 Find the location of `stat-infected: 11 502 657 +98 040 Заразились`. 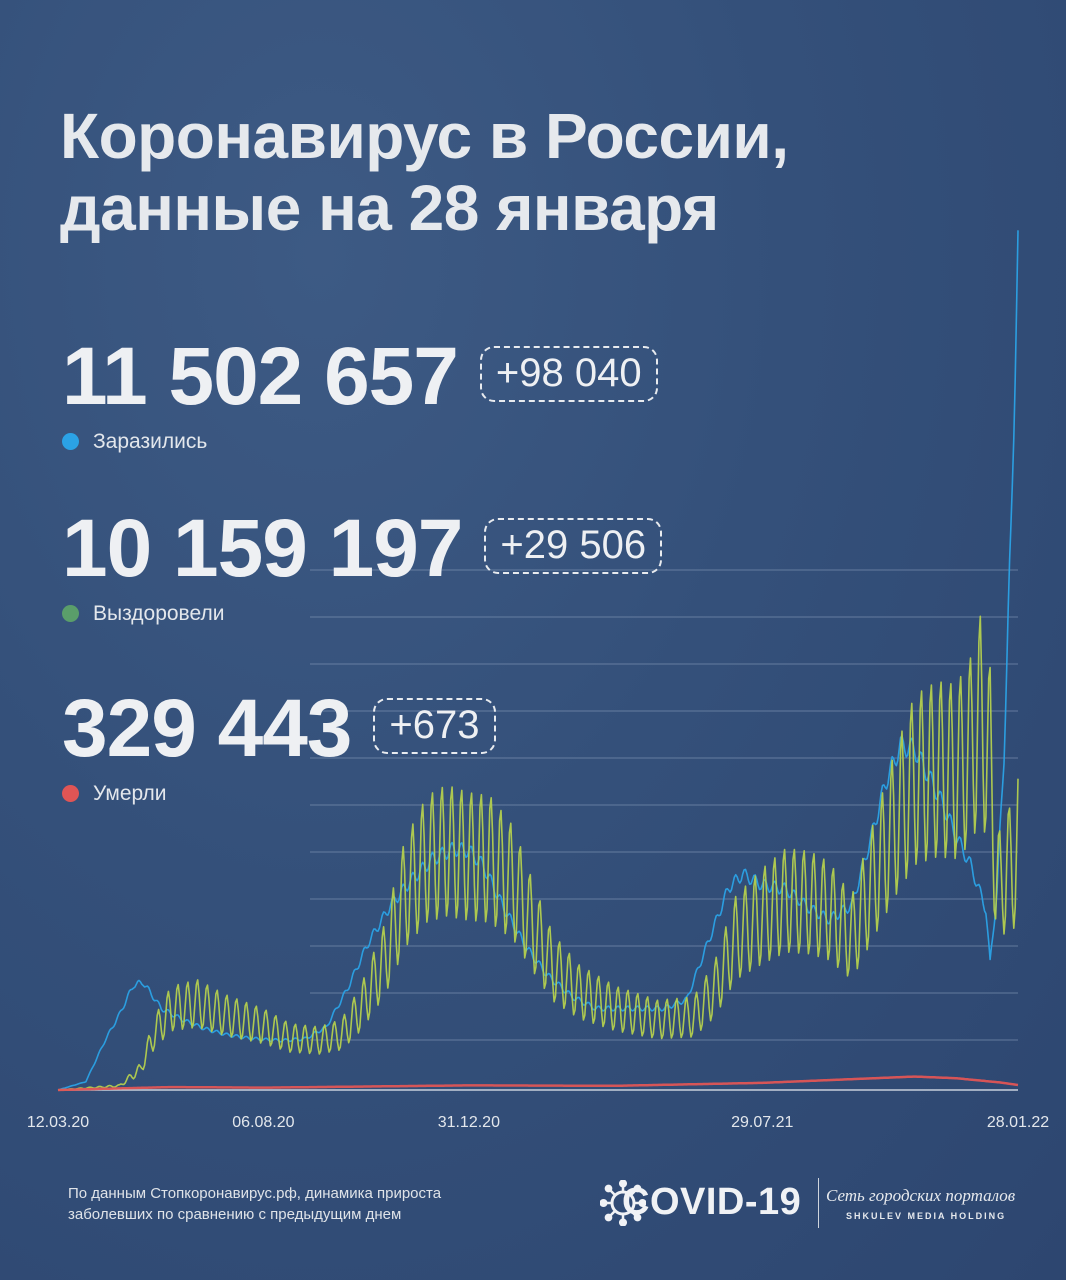

stat-infected: 11 502 657 +98 040 Заразились is located at coordinates (360, 395).